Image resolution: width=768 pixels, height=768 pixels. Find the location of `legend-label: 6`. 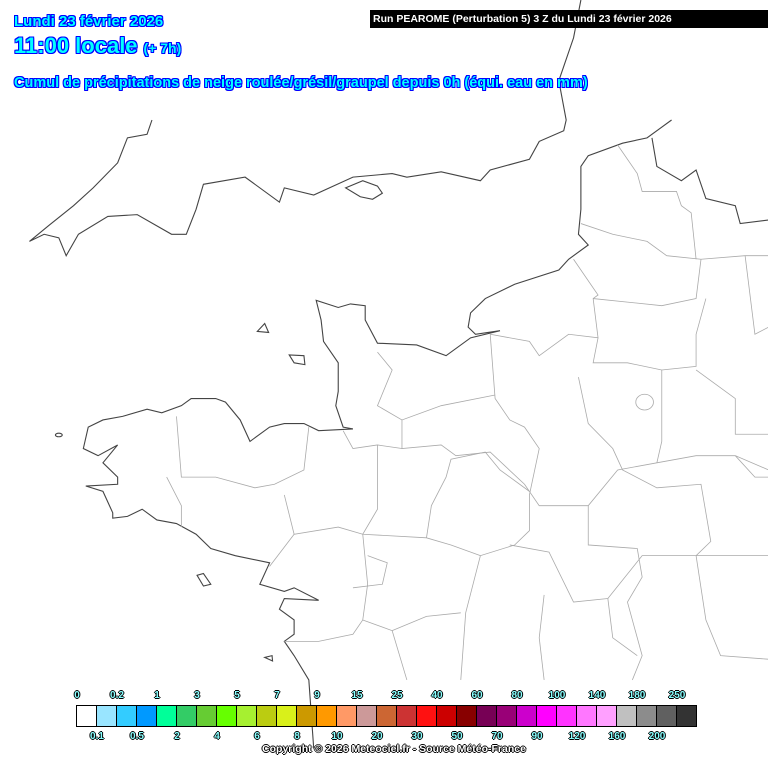

legend-label: 6 is located at coordinates (257, 736).